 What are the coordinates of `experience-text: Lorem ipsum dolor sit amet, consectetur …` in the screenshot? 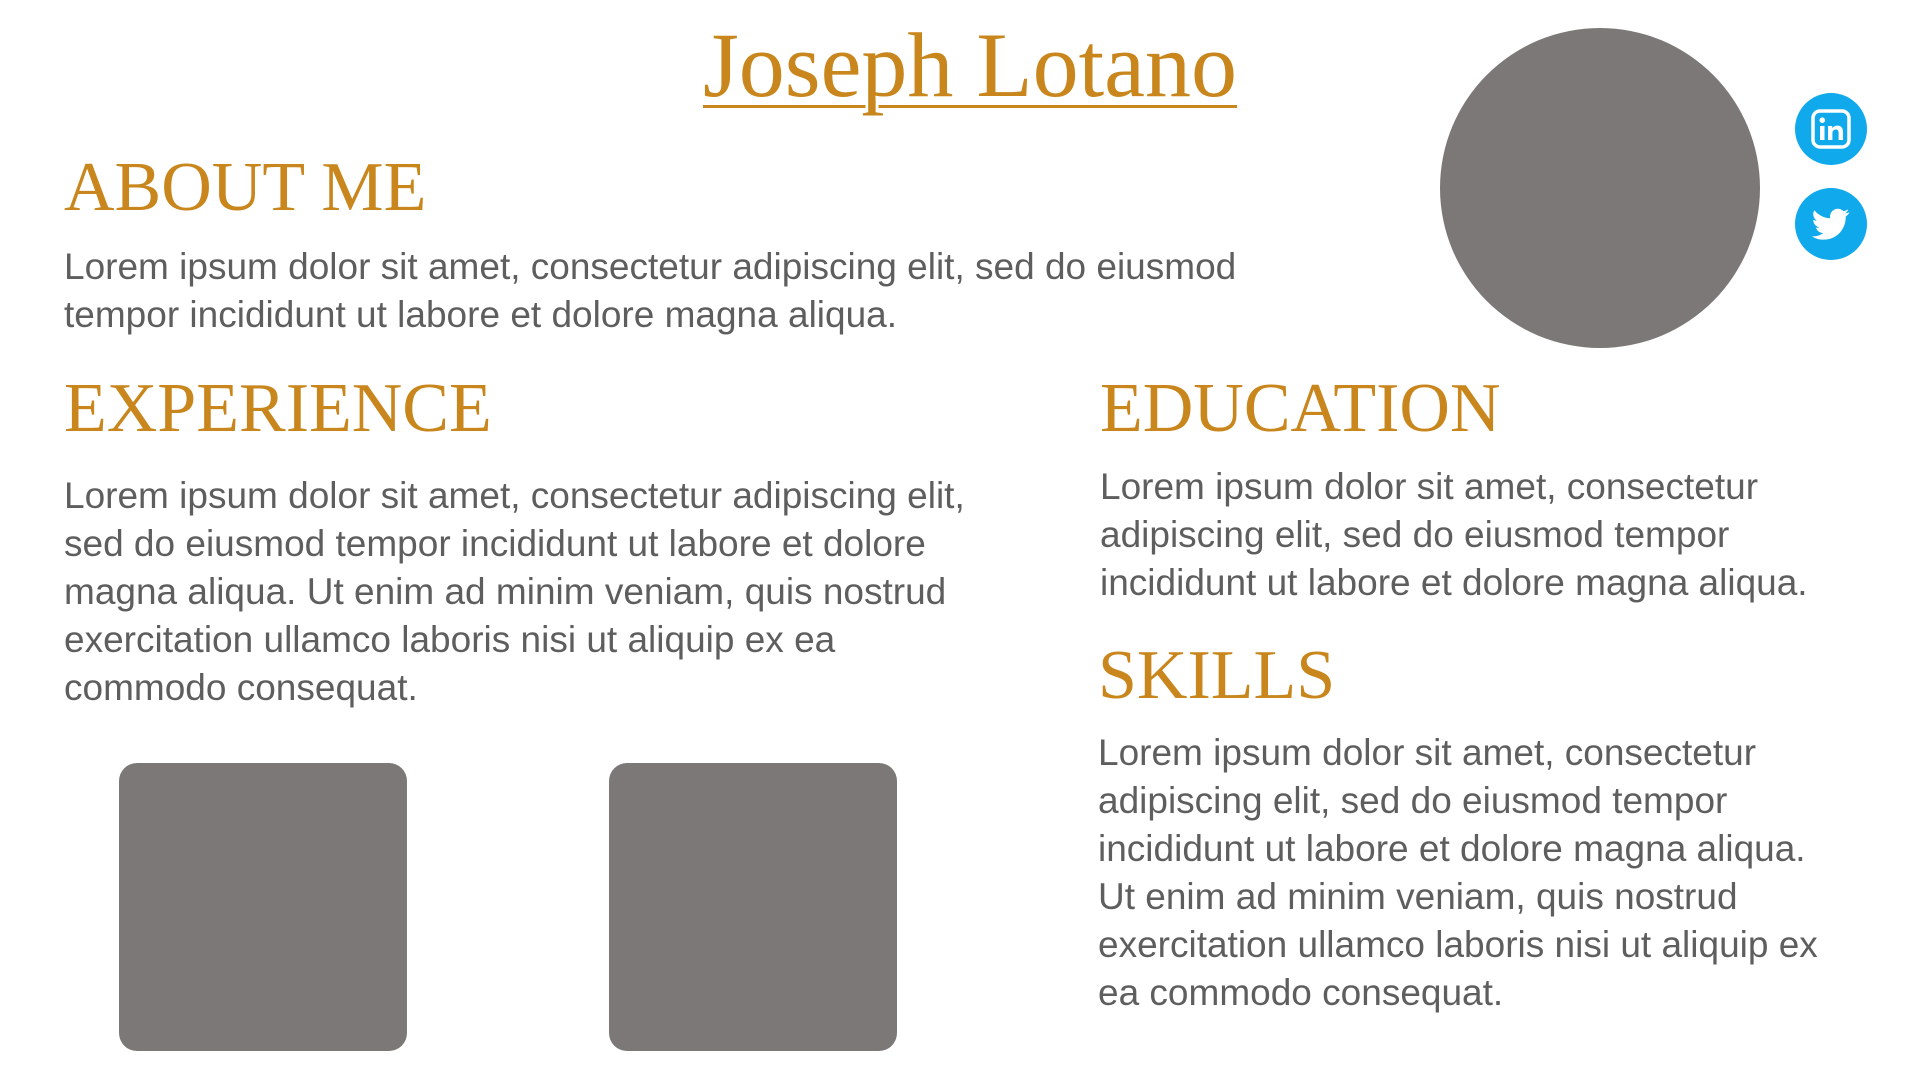 It's located at (514, 592).